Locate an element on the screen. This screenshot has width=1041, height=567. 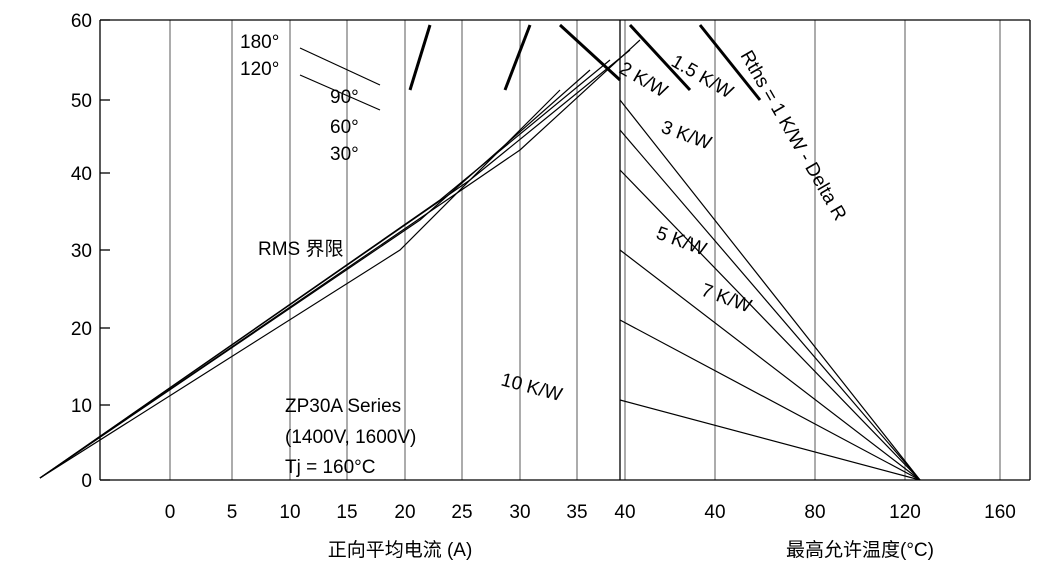
angle-label: 90° is located at coordinates (344, 97).